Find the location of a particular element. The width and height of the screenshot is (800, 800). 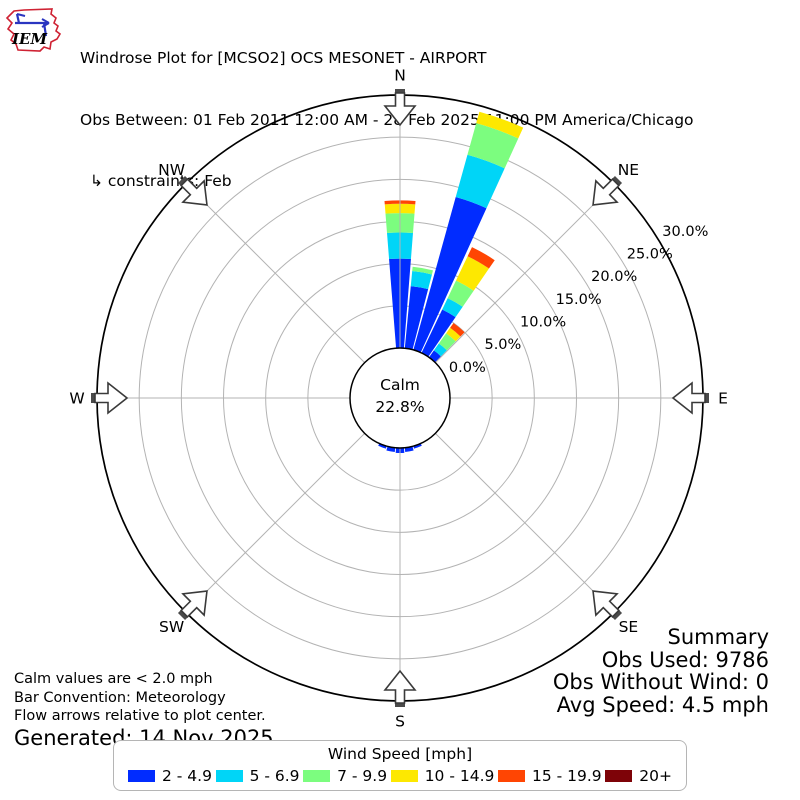

legend-entry: 20+ is located at coordinates (638, 776).